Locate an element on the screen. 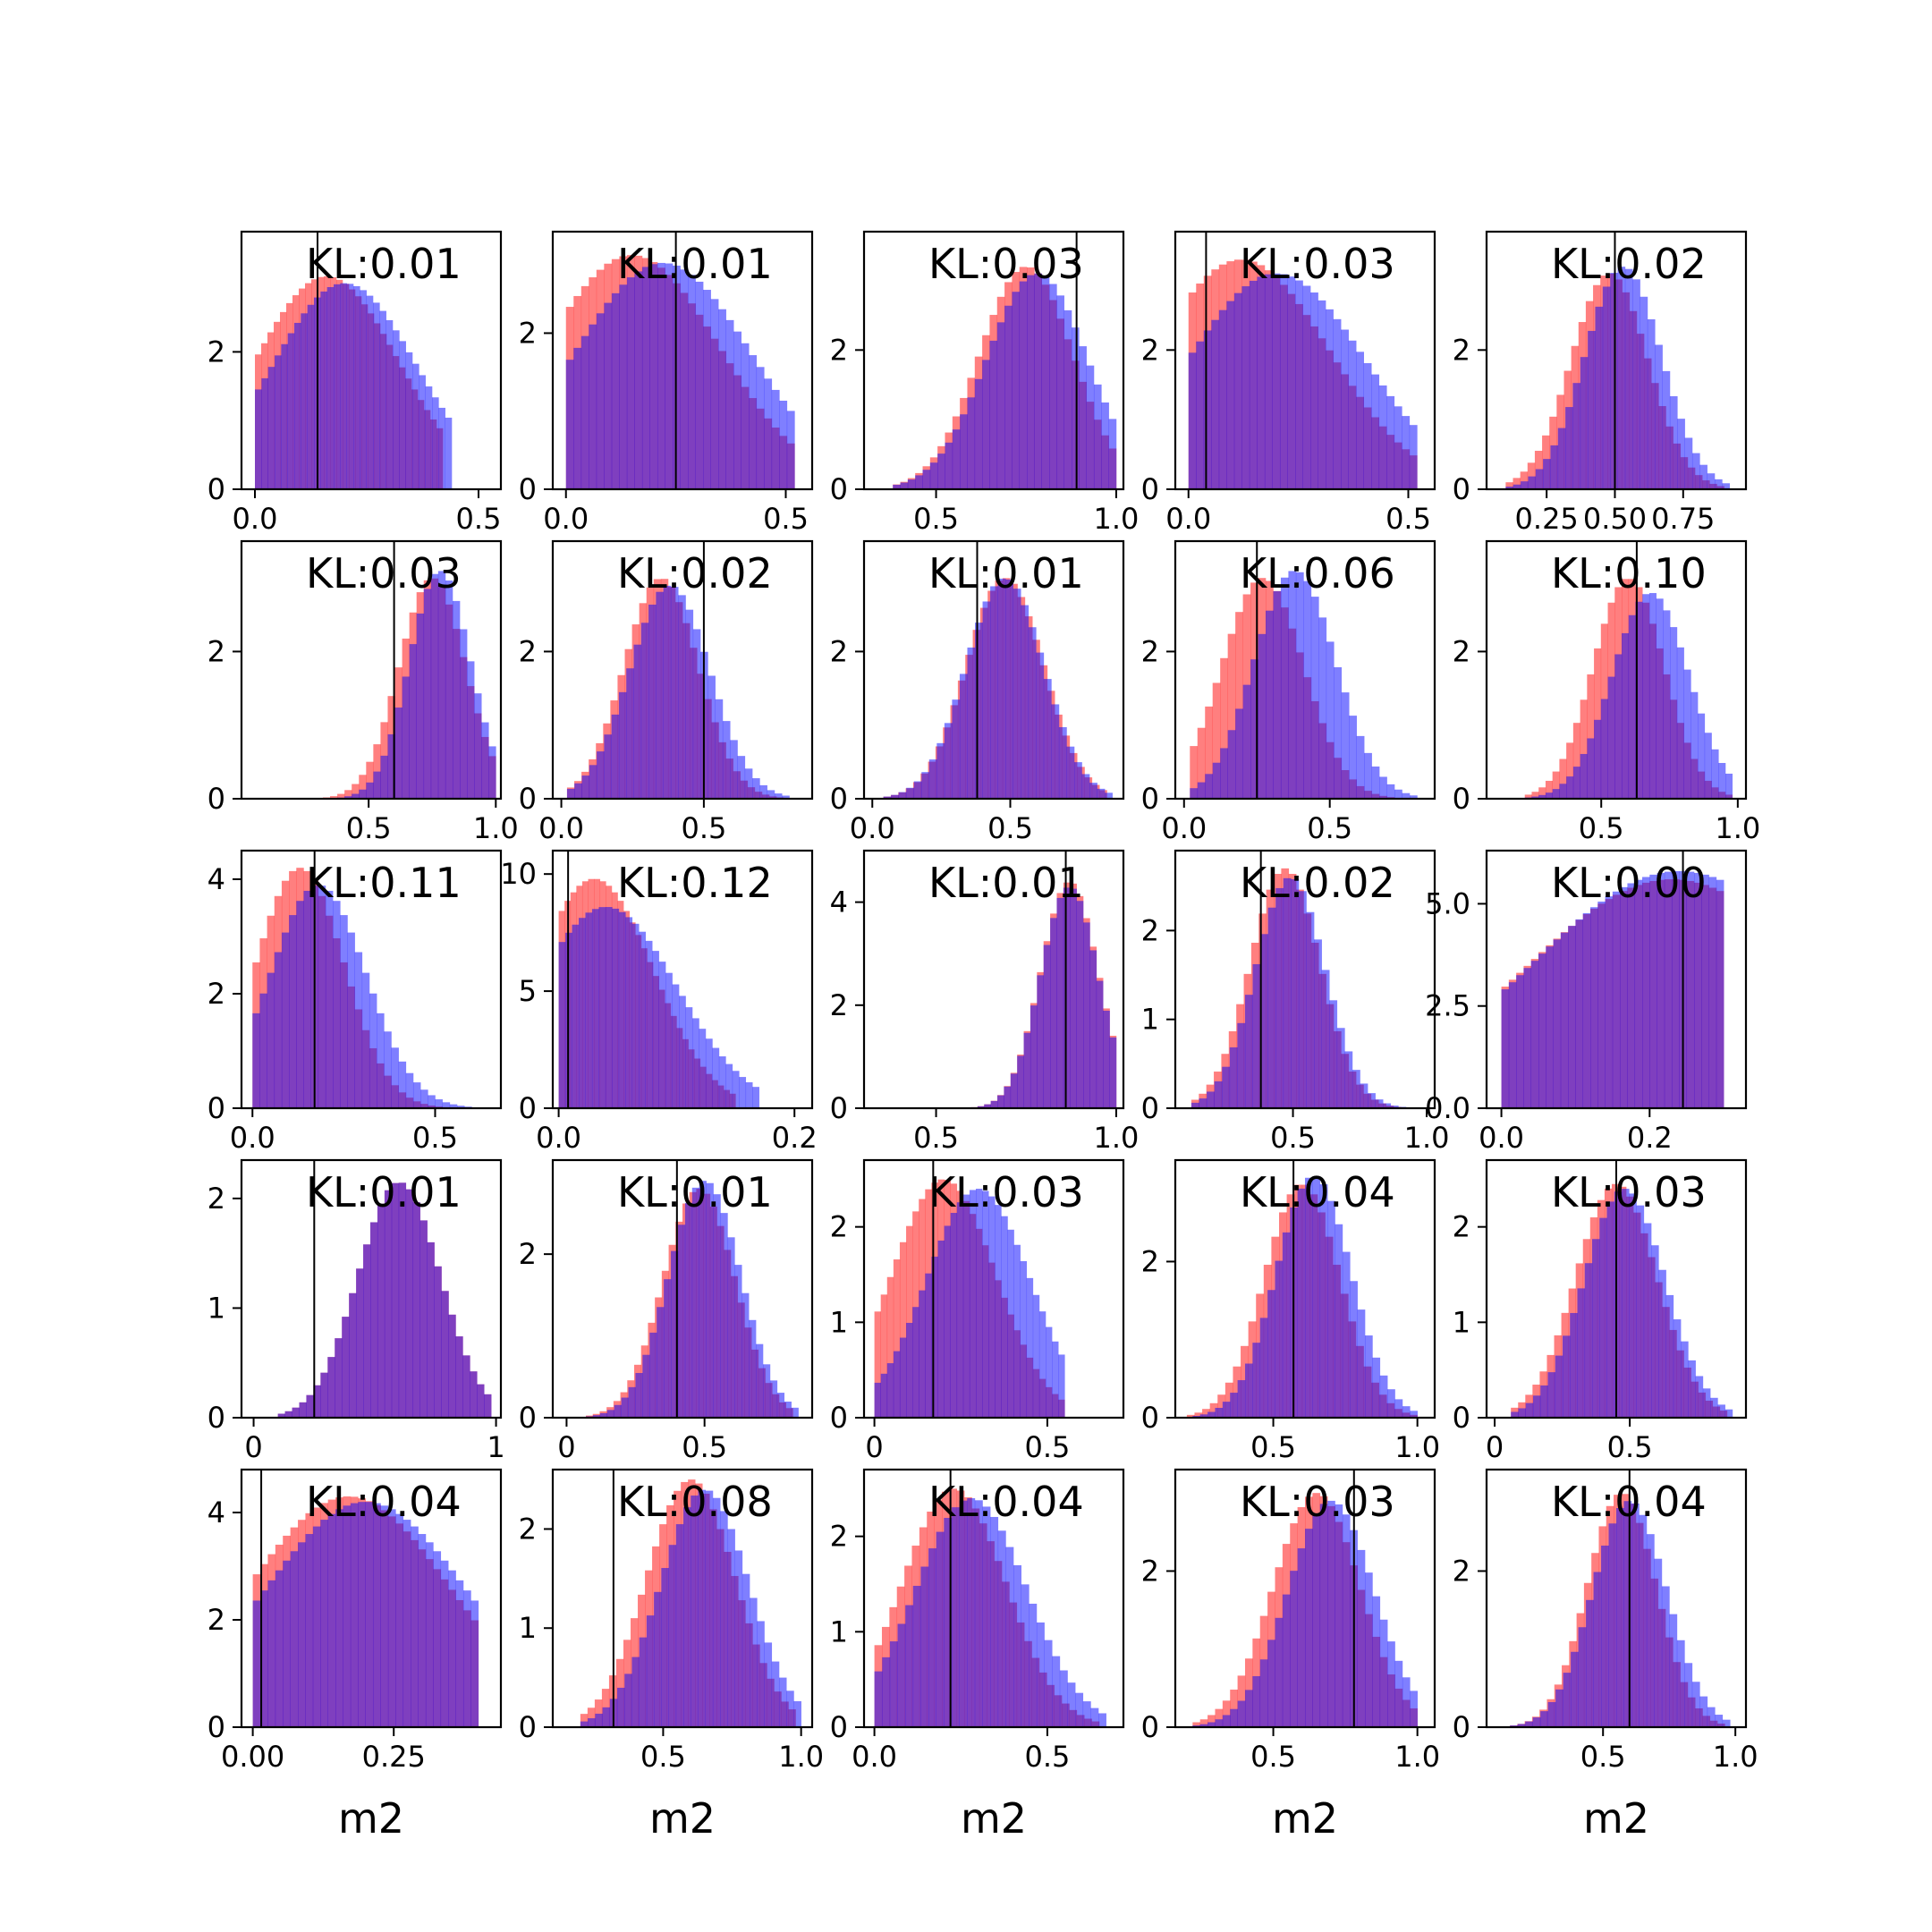 The width and height of the screenshot is (1932, 1932). x-tick-label: 0.5 is located at coordinates (704, 1447).